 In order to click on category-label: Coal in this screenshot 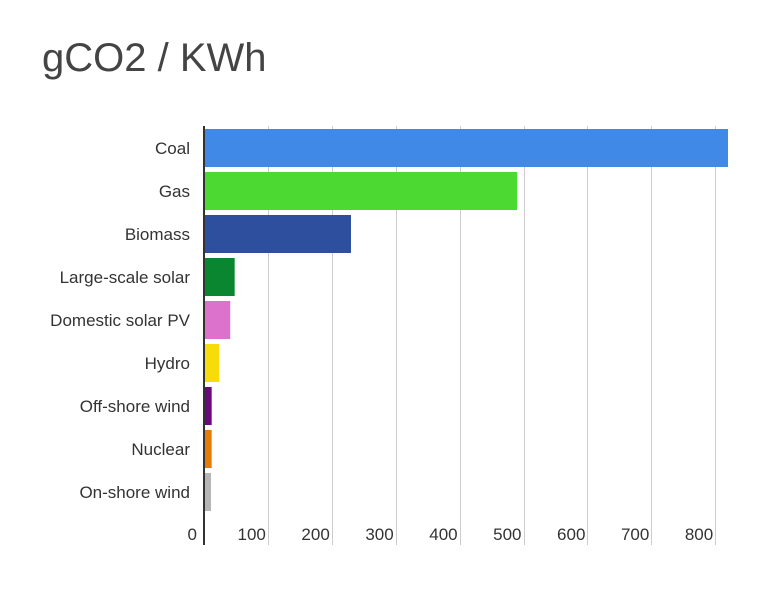, I will do `click(172, 148)`.